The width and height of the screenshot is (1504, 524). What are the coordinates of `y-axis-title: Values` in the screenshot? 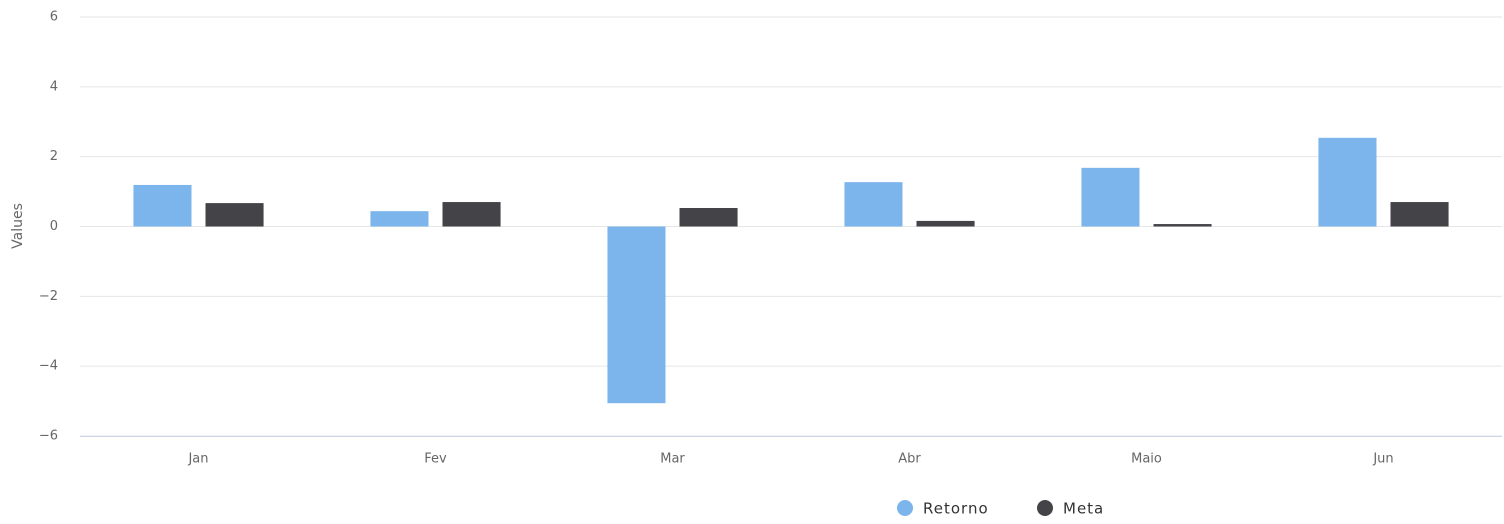 It's located at (18, 226).